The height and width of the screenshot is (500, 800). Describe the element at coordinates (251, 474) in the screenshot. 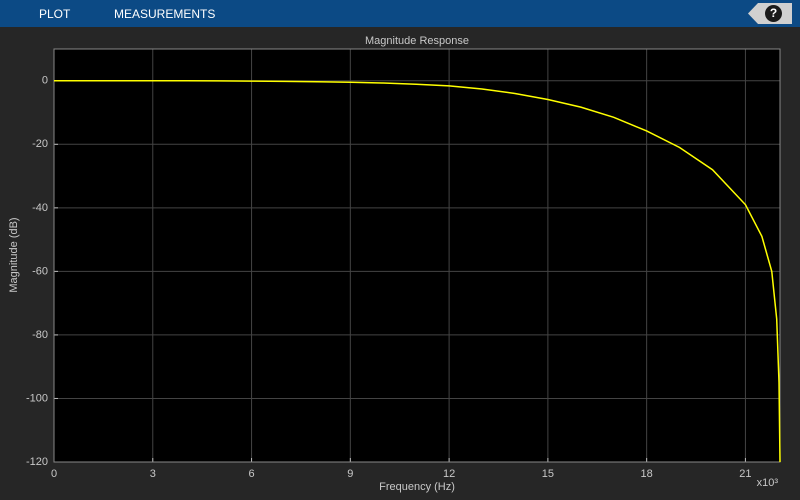

I see `x-tick-label: 6` at that location.